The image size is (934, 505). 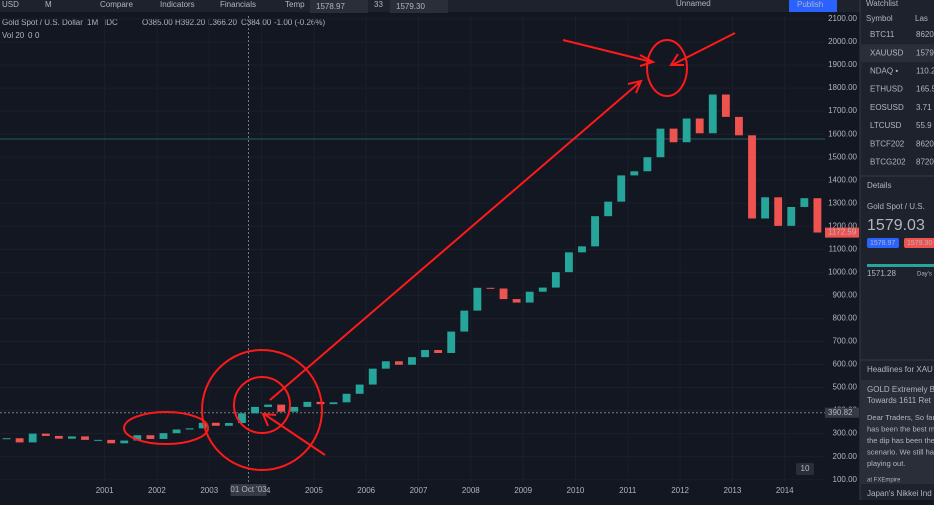 I want to click on y-tick-label: 1200.00, so click(x=842, y=225).